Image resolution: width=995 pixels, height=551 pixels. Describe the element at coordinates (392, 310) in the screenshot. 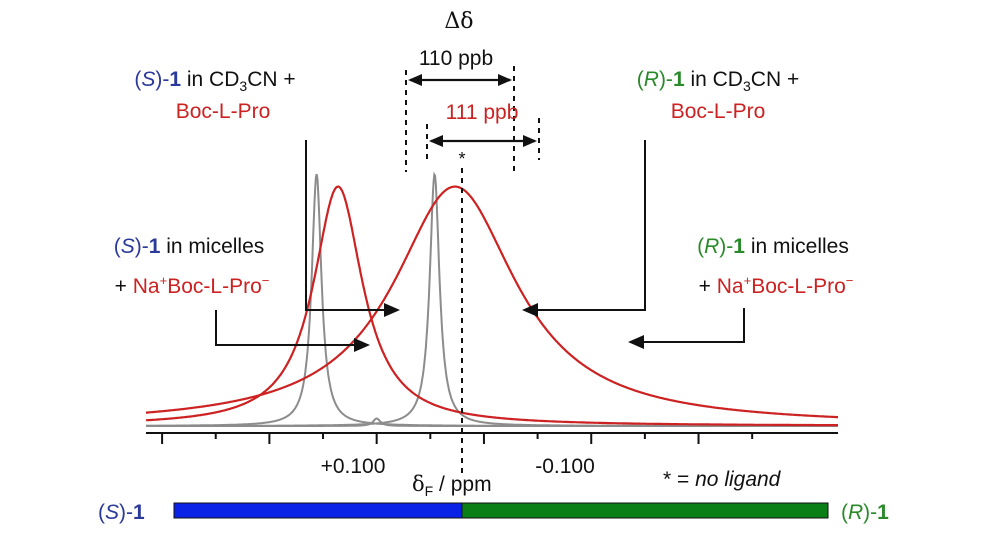

I see `s-cd3cn-pointer-arrowhead` at that location.